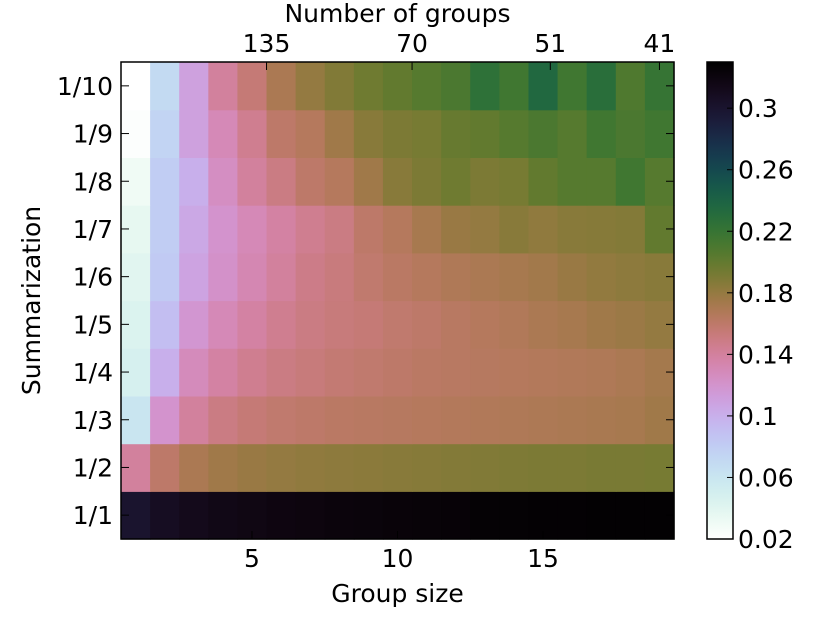  What do you see at coordinates (412, 43) in the screenshot?
I see `top-tick-label: 70` at bounding box center [412, 43].